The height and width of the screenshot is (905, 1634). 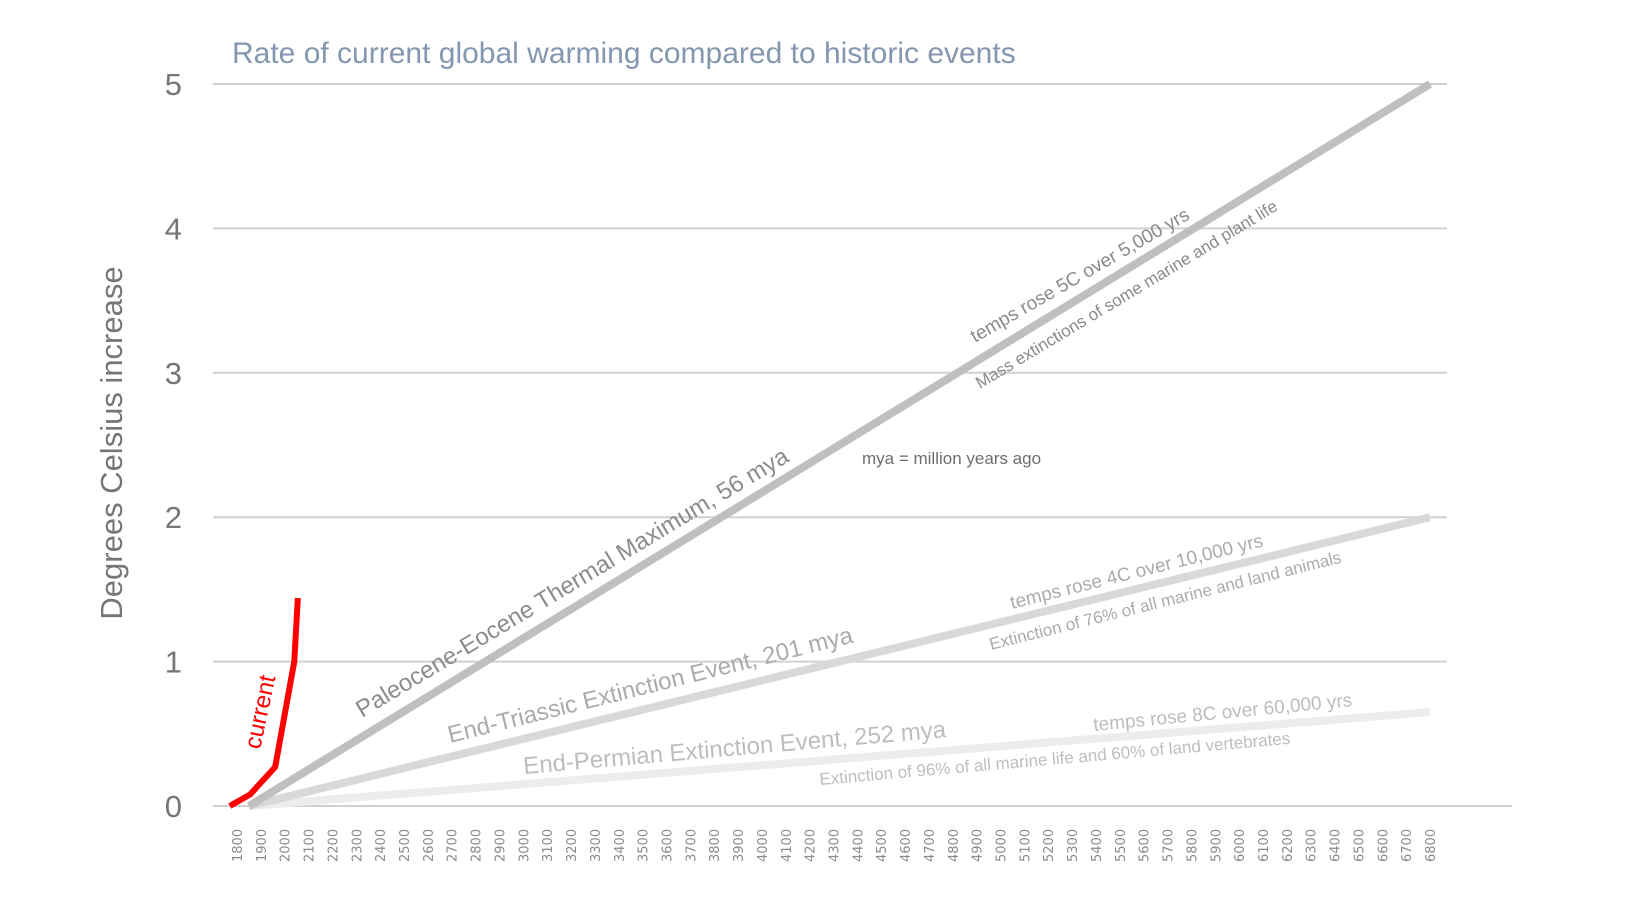 What do you see at coordinates (1025, 845) in the screenshot?
I see `x-tick-label: 5100` at bounding box center [1025, 845].